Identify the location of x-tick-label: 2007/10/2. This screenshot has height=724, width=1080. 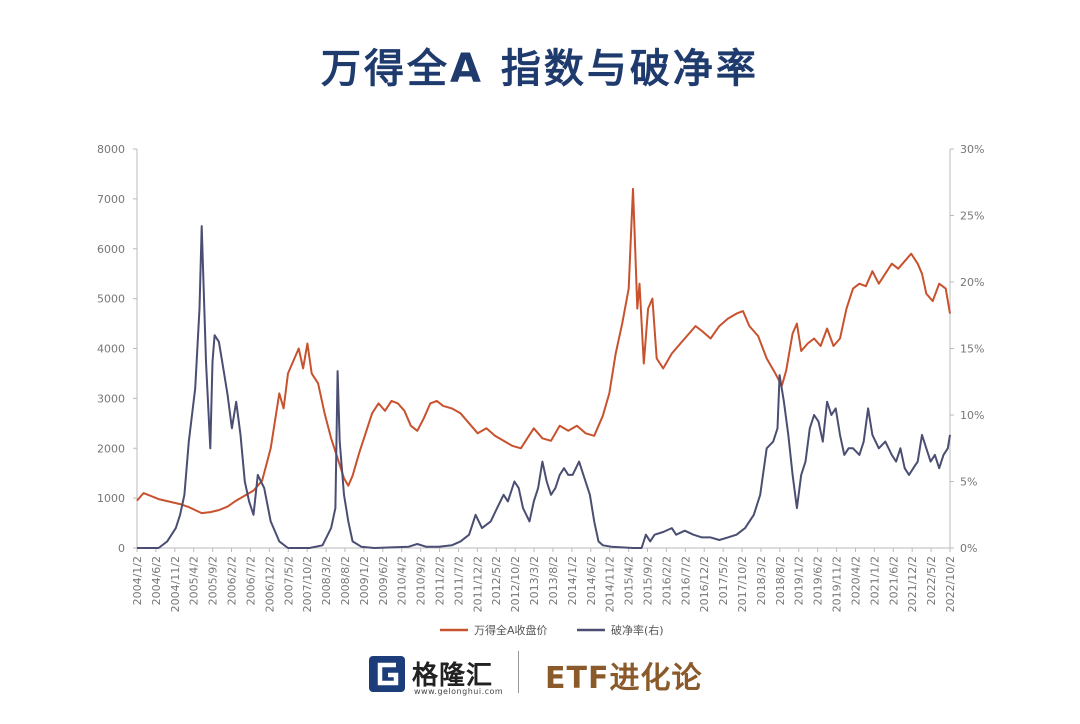
(307, 584).